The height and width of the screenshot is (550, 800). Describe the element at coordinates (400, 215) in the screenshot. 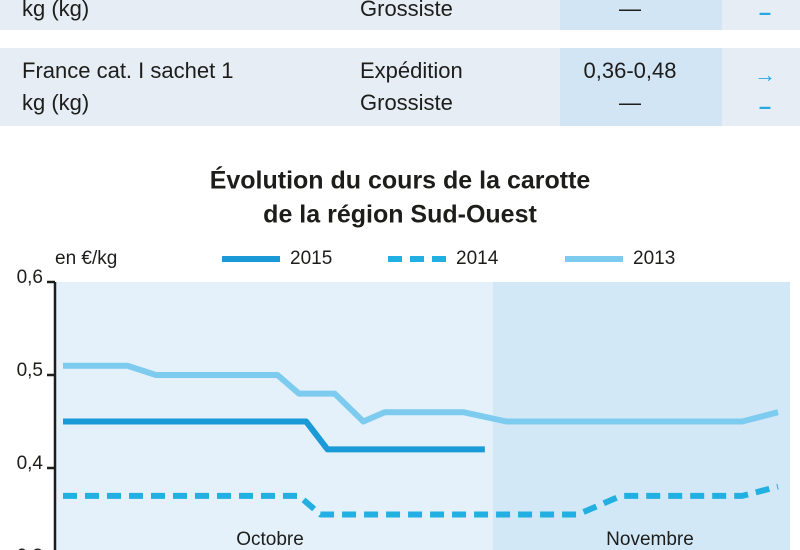

I see `chart-title: de la région Sud-Ouest` at that location.